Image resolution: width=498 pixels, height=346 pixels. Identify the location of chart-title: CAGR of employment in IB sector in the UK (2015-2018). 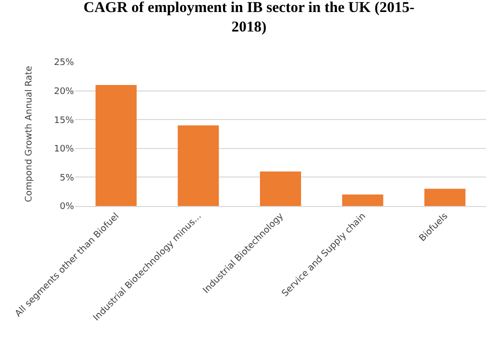
(249, 18).